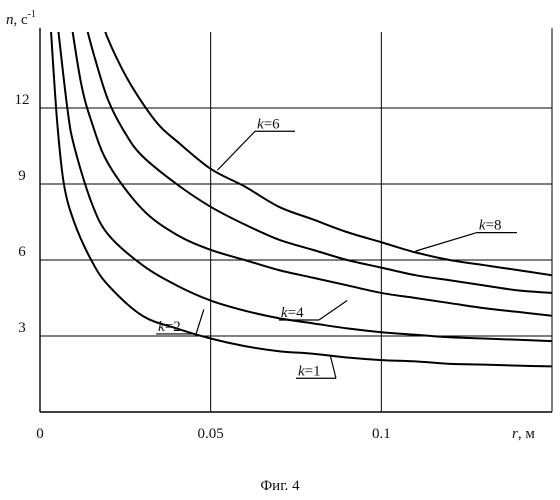 This screenshot has width=560, height=500. I want to click on curve-label-k-8: k=8, so click(490, 226).